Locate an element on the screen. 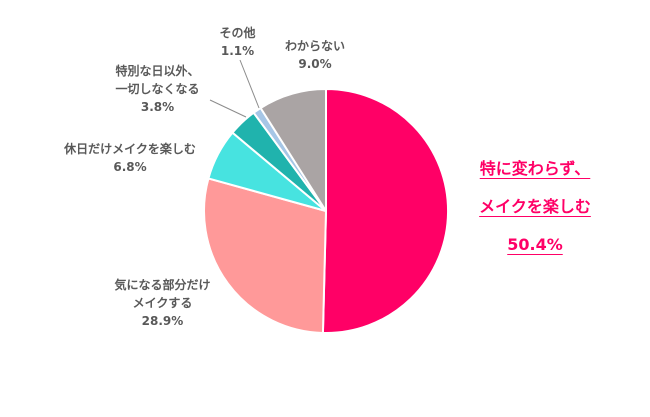  slice-1-label-line-2: メイクする is located at coordinates (162, 303).